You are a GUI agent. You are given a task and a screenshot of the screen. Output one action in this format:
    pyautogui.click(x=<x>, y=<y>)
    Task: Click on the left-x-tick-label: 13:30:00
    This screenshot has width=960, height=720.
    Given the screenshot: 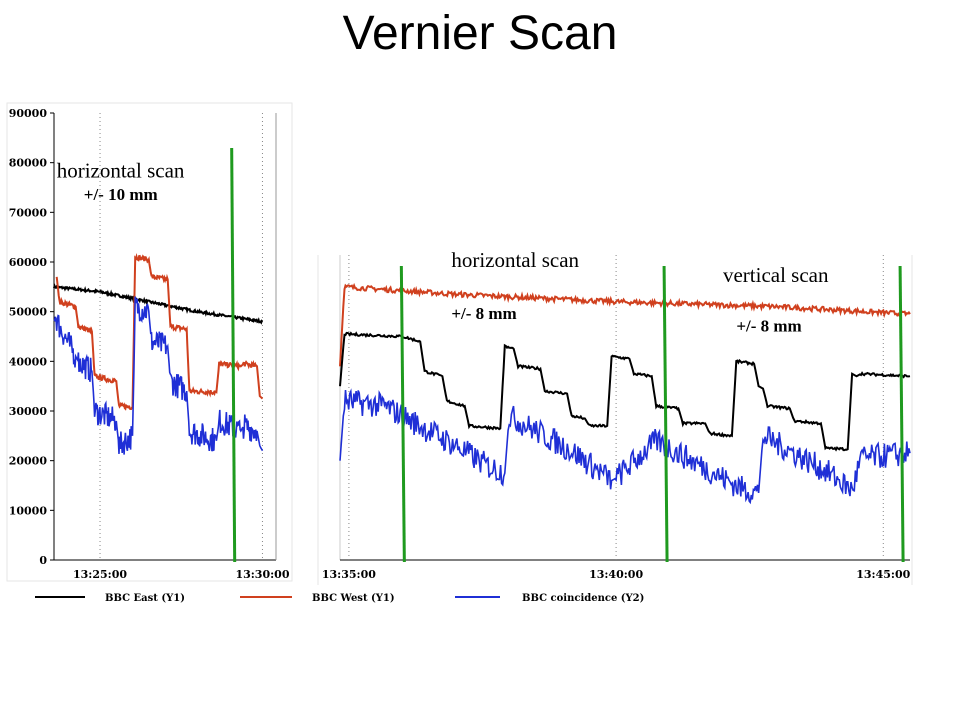 What is the action you would take?
    pyautogui.click(x=262, y=574)
    